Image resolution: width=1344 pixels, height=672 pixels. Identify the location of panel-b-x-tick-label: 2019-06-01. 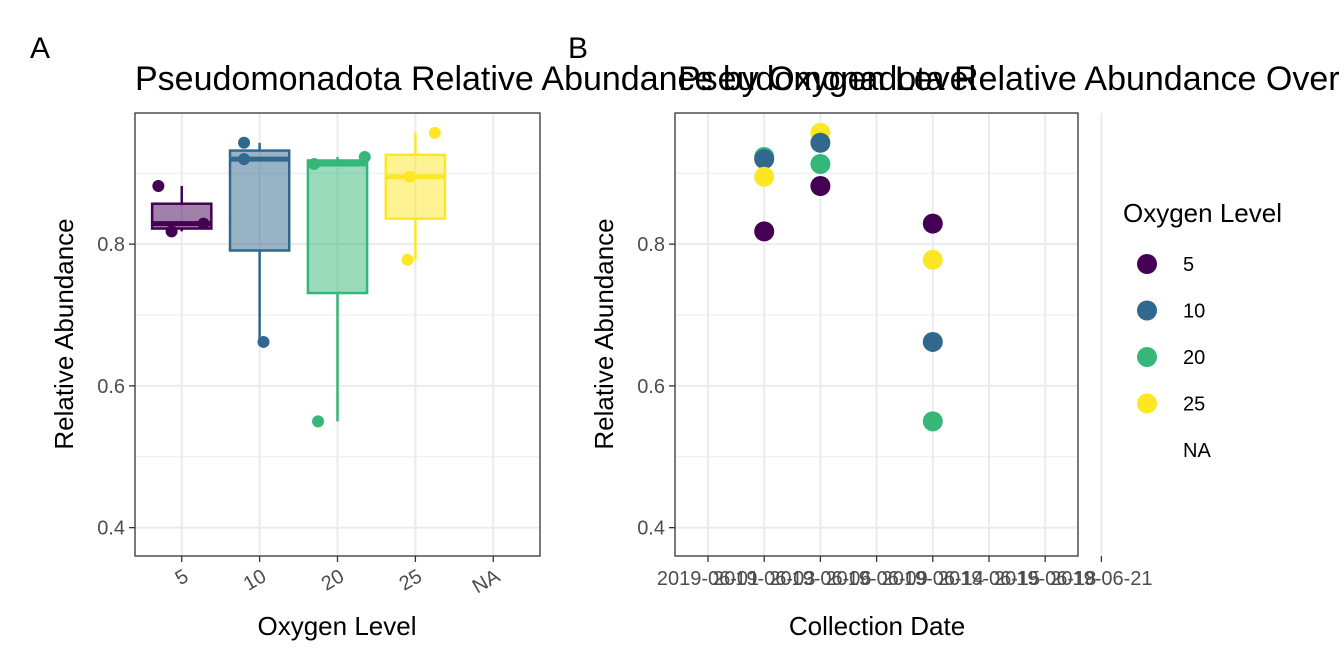
(708, 579).